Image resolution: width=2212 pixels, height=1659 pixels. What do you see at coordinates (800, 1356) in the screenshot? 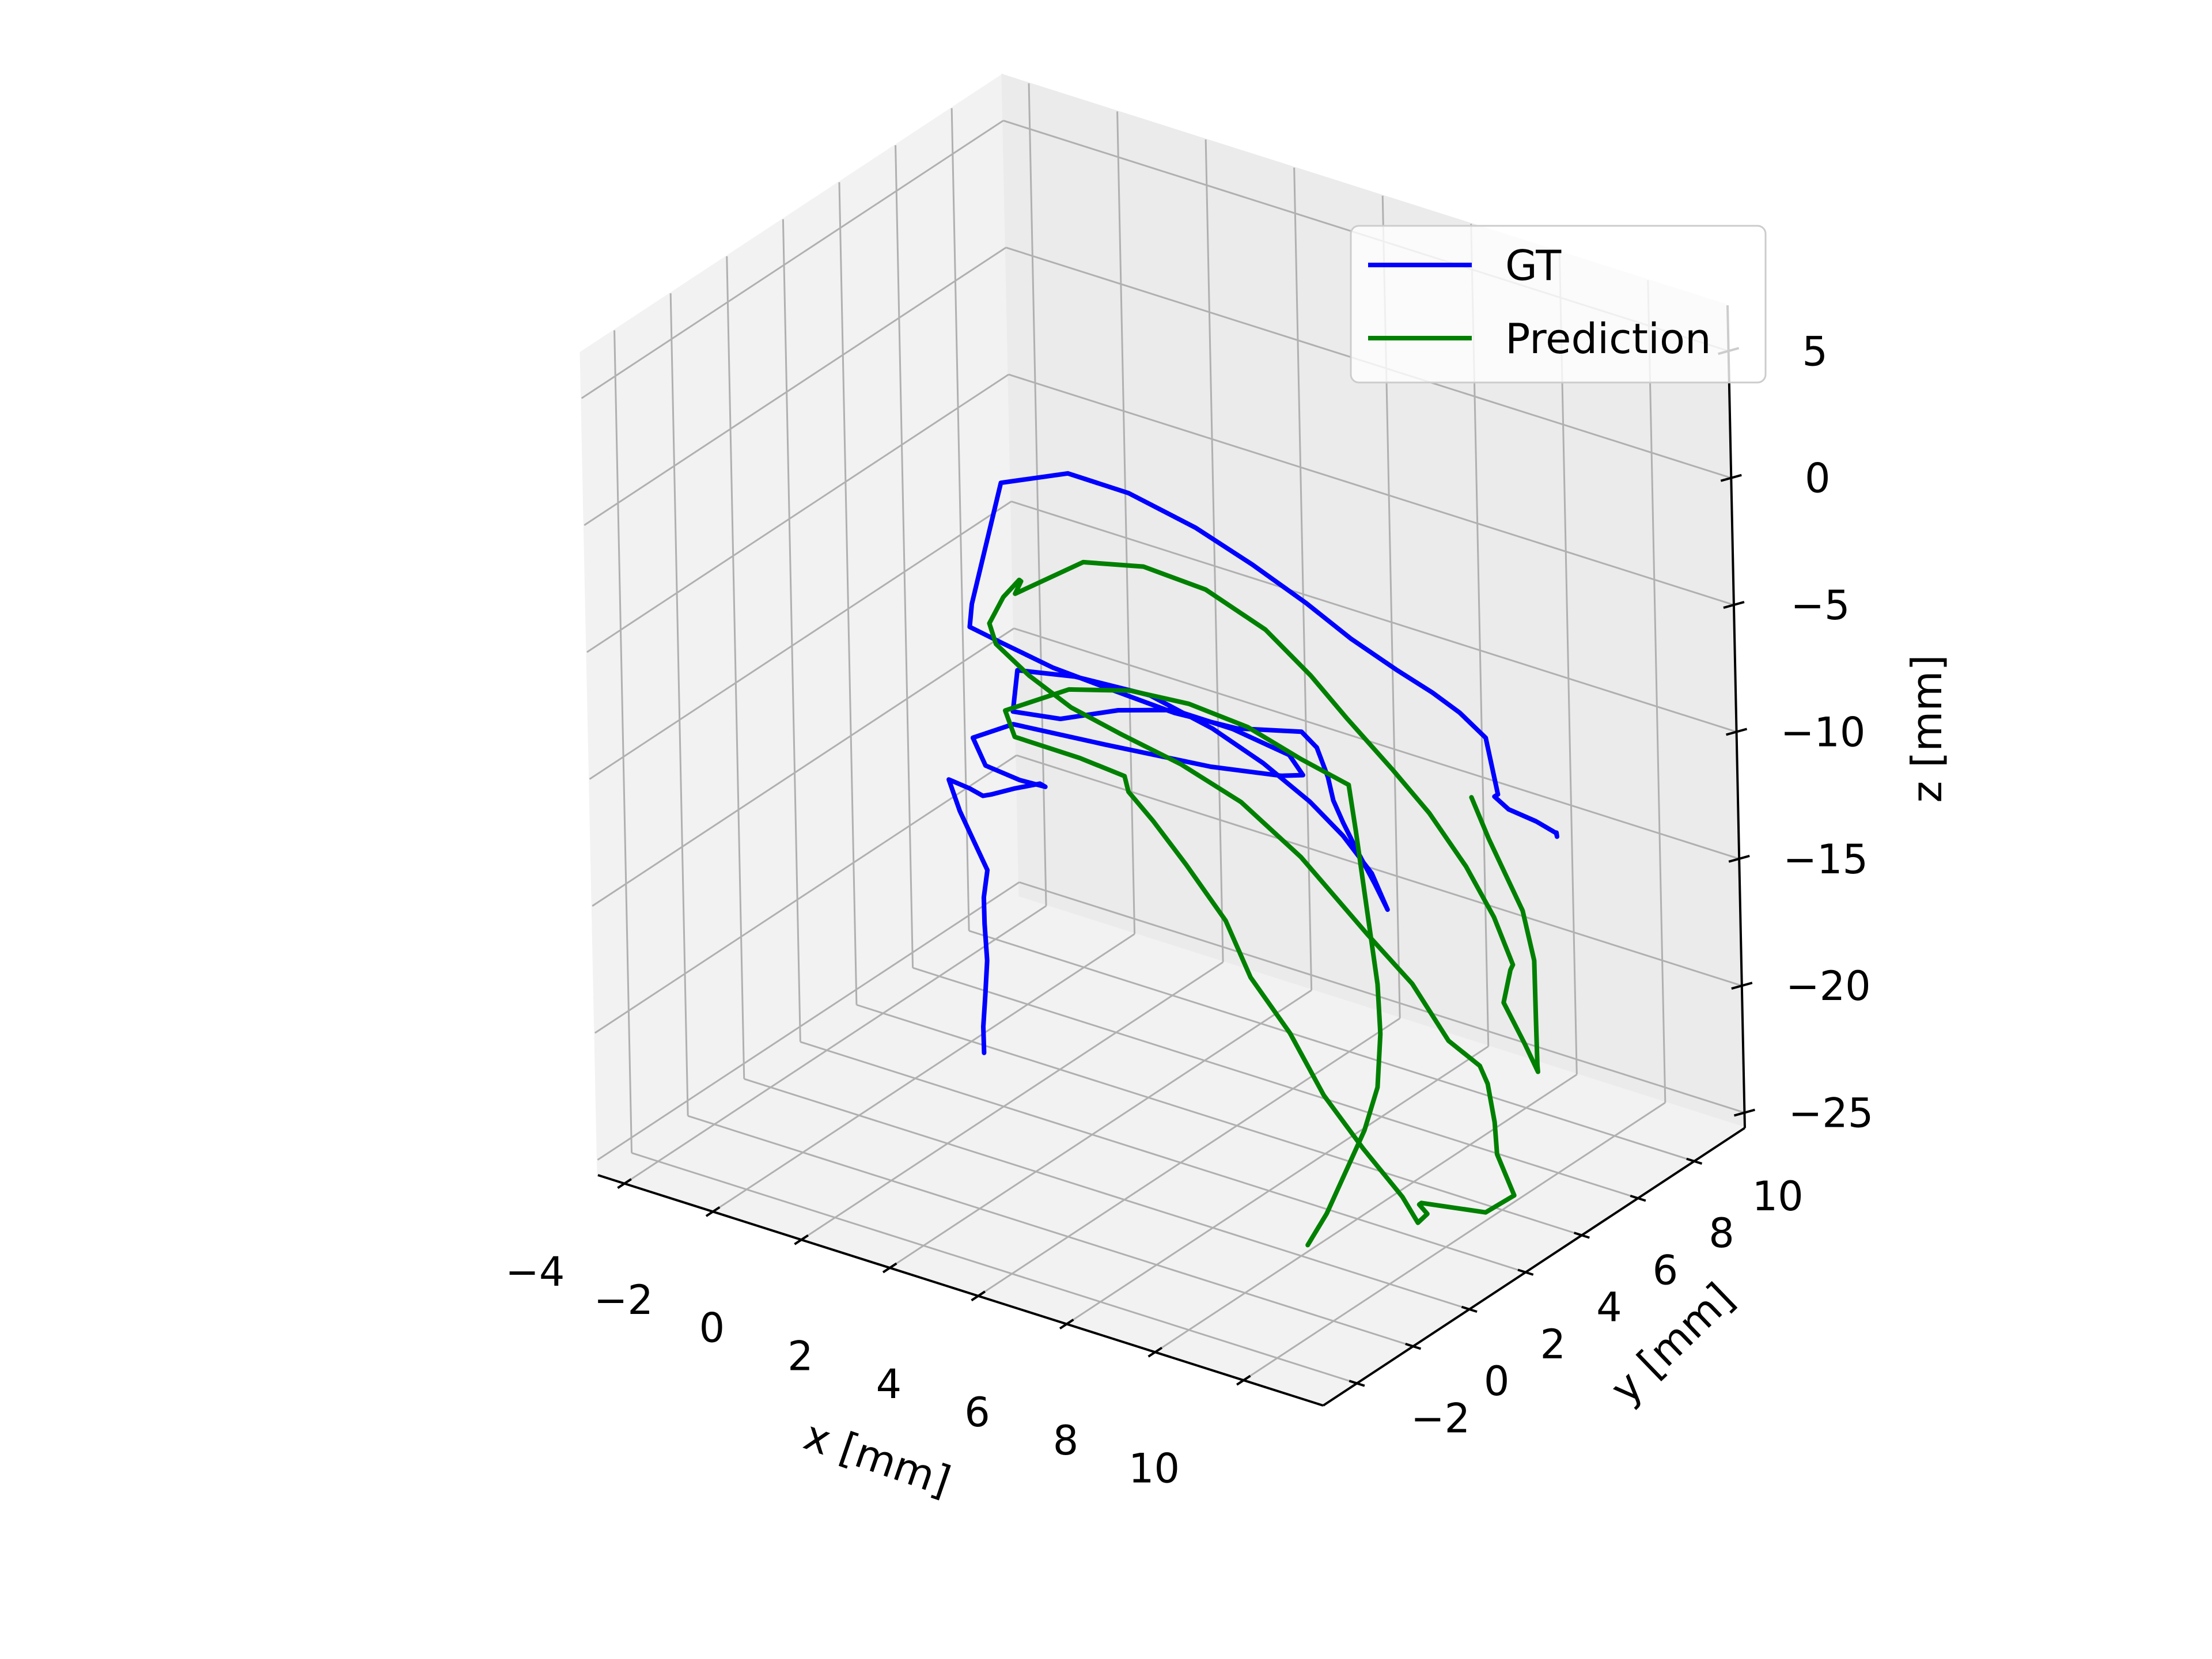
I see `x-tick-label: 2` at bounding box center [800, 1356].